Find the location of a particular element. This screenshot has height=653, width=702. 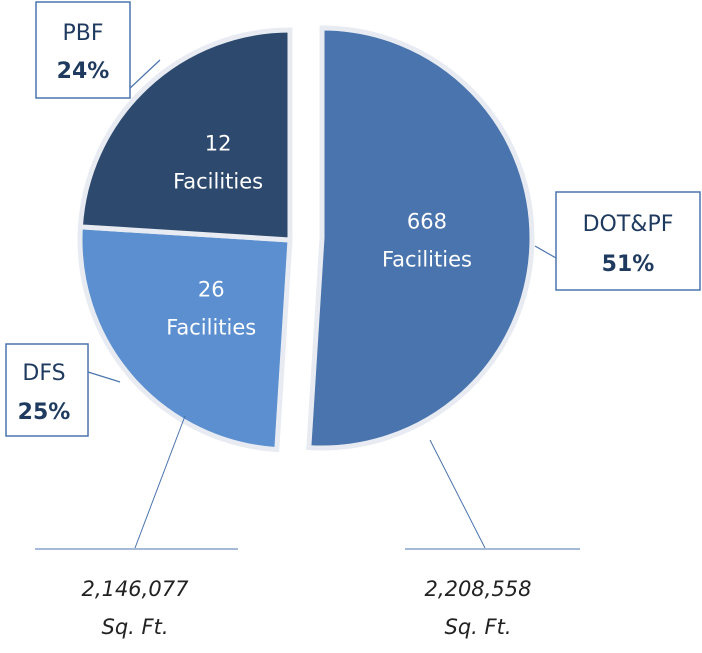

callout: PBF 24% is located at coordinates (98, 50).